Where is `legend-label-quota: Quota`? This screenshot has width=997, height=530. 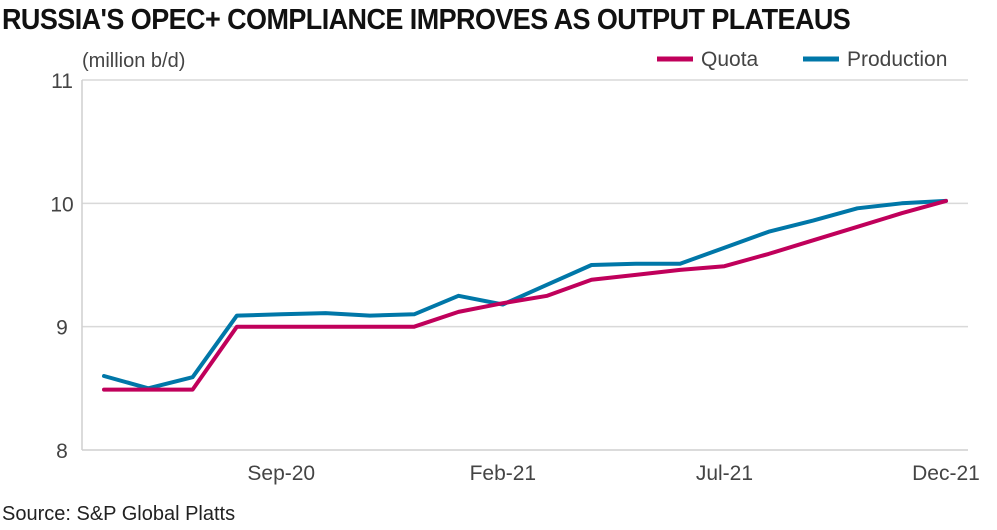
legend-label-quota: Quota is located at coordinates (730, 59).